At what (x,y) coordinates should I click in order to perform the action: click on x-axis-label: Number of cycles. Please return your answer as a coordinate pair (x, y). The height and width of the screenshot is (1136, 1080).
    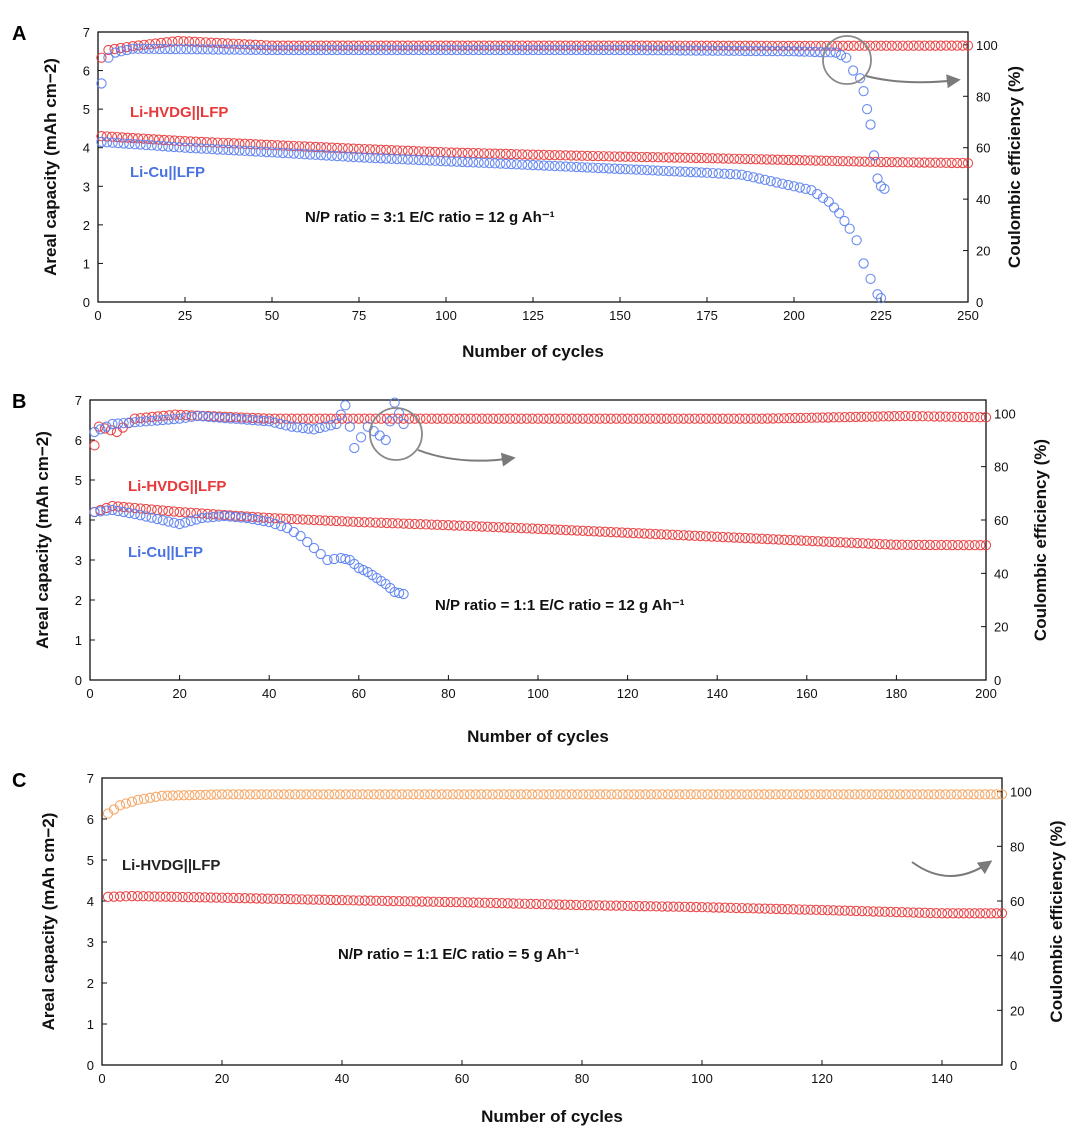
    Looking at the image, I should click on (538, 736).